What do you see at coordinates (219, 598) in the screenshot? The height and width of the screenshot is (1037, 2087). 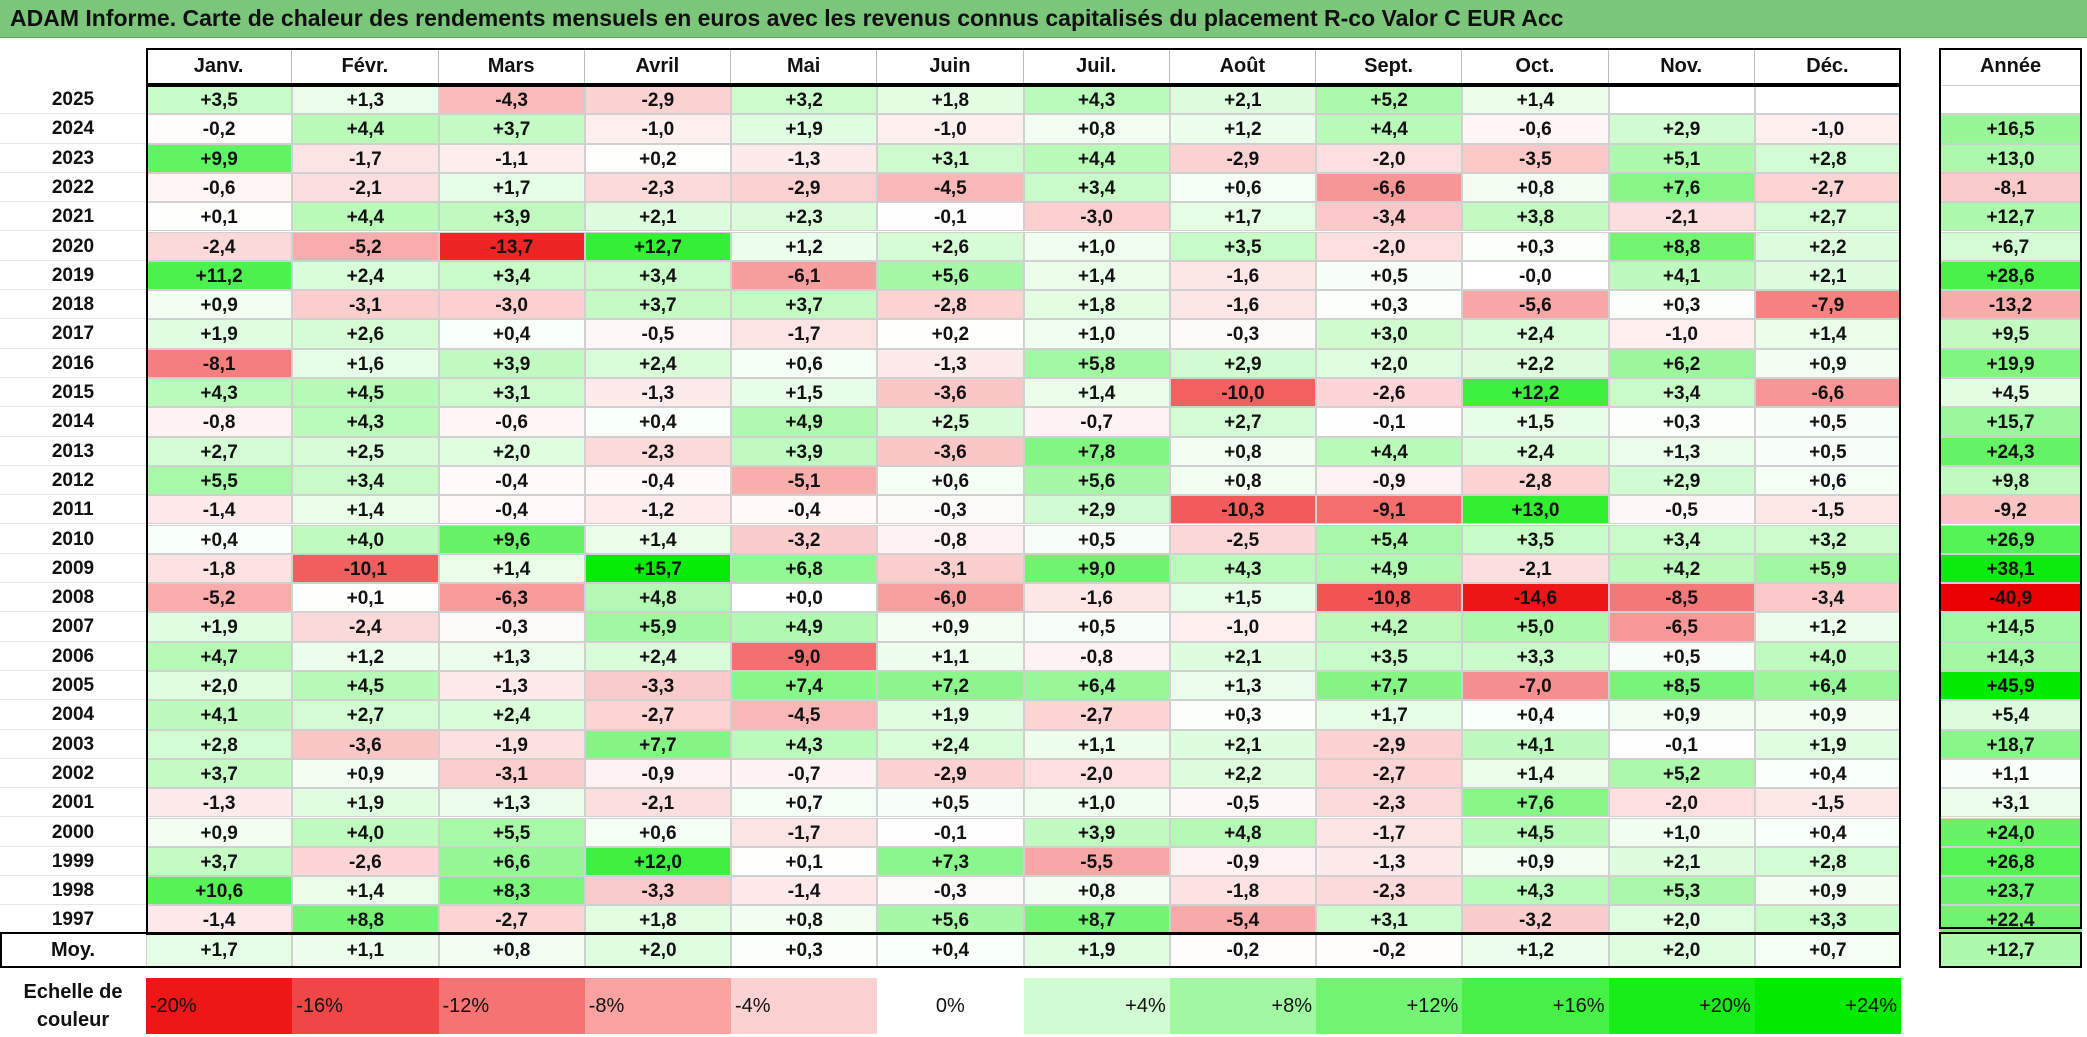 I see `heatmap-cell: -5,2` at bounding box center [219, 598].